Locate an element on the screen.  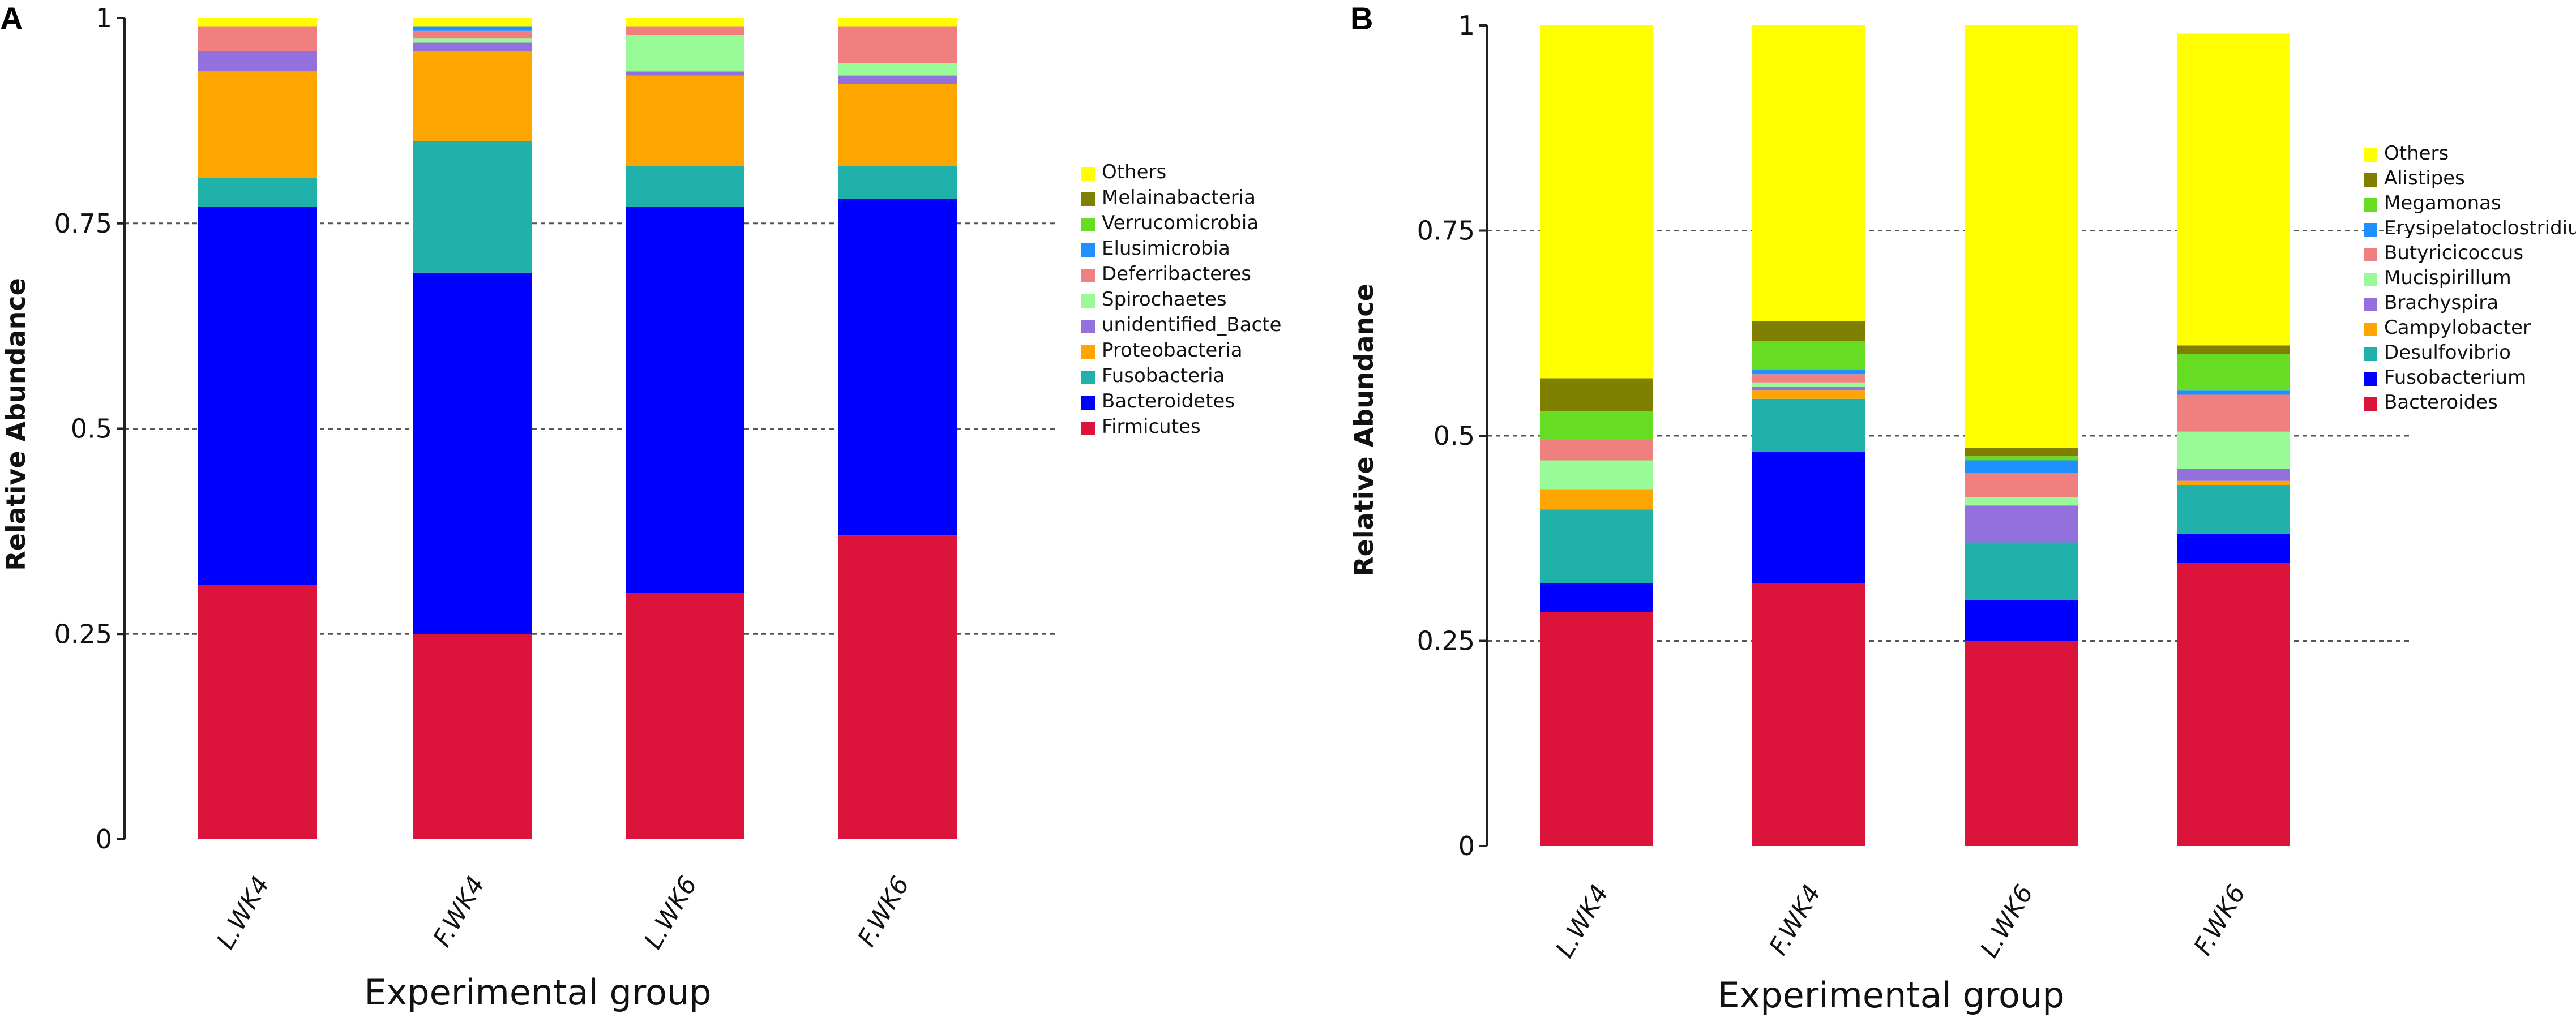
panel-b-y-ticks: 0 0.25 0.5 0.75 1 is located at coordinates (1452, 435).